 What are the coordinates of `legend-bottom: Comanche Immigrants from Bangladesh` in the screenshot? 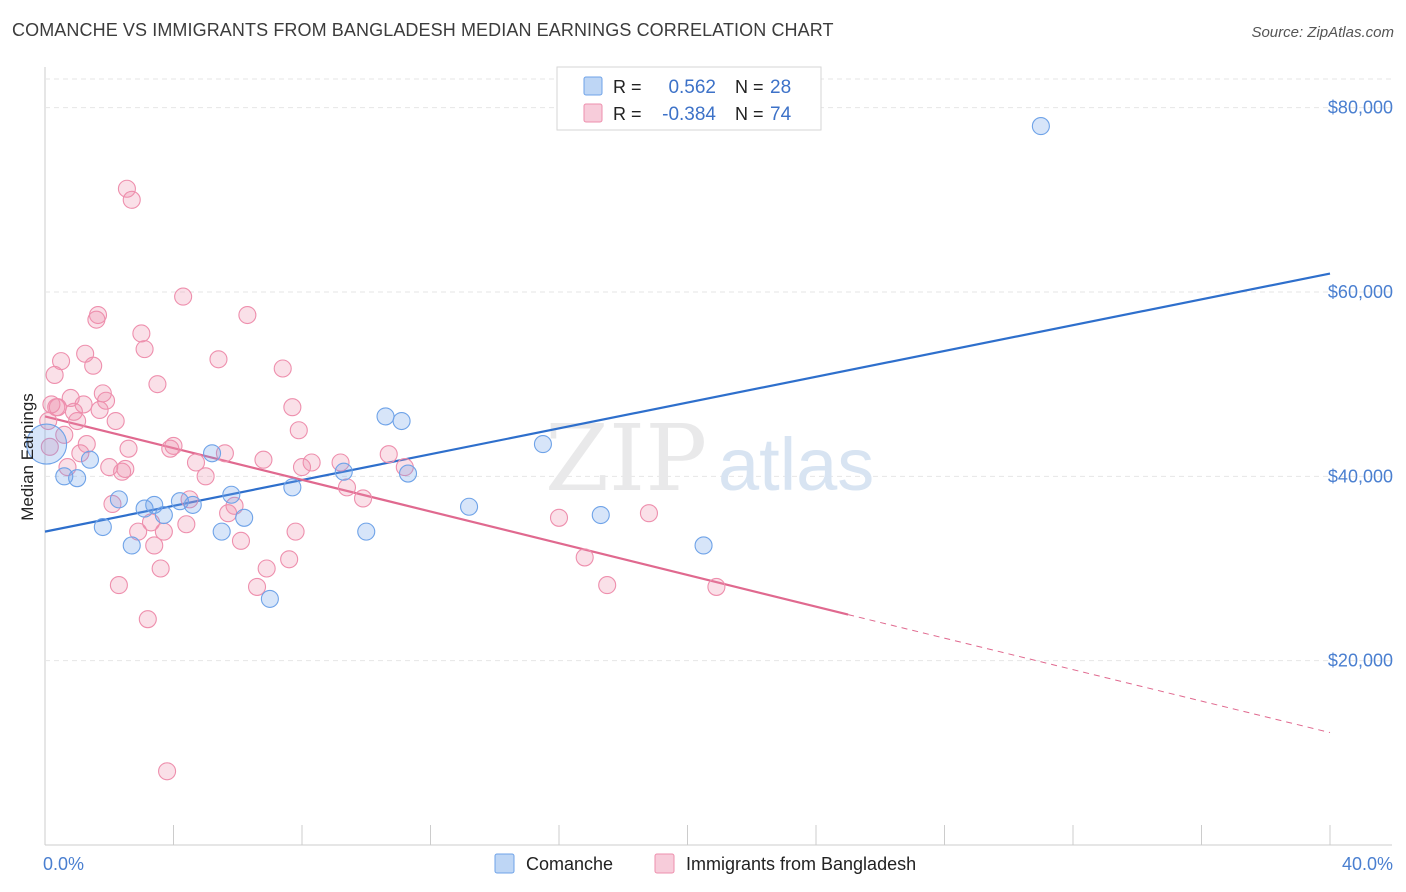 It's located at (705, 863).